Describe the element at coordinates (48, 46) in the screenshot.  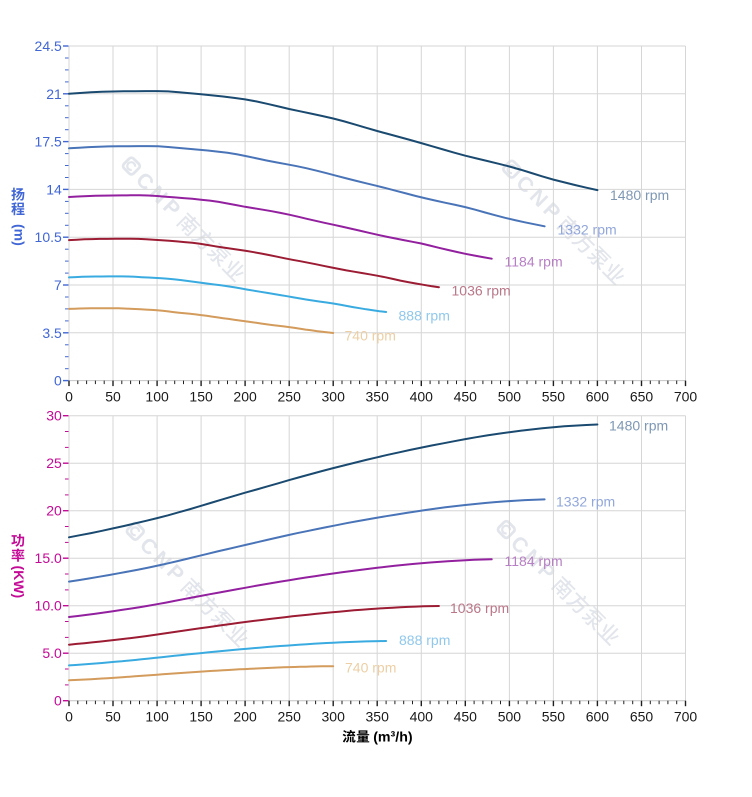
I see `svg-text: 24.5` at that location.